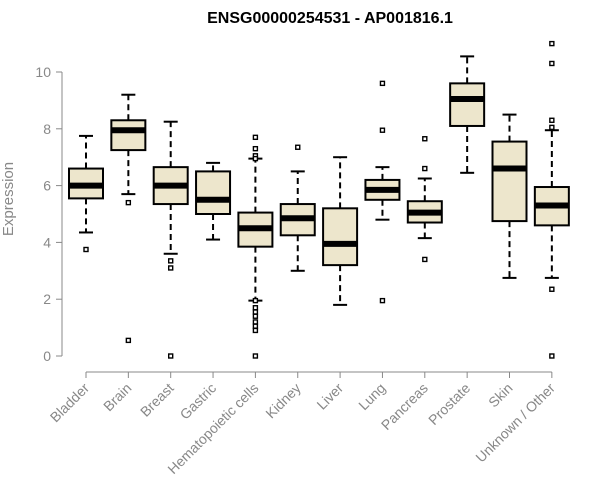  Describe the element at coordinates (70, 403) in the screenshot. I see `x-tick-label: Bladder` at that location.